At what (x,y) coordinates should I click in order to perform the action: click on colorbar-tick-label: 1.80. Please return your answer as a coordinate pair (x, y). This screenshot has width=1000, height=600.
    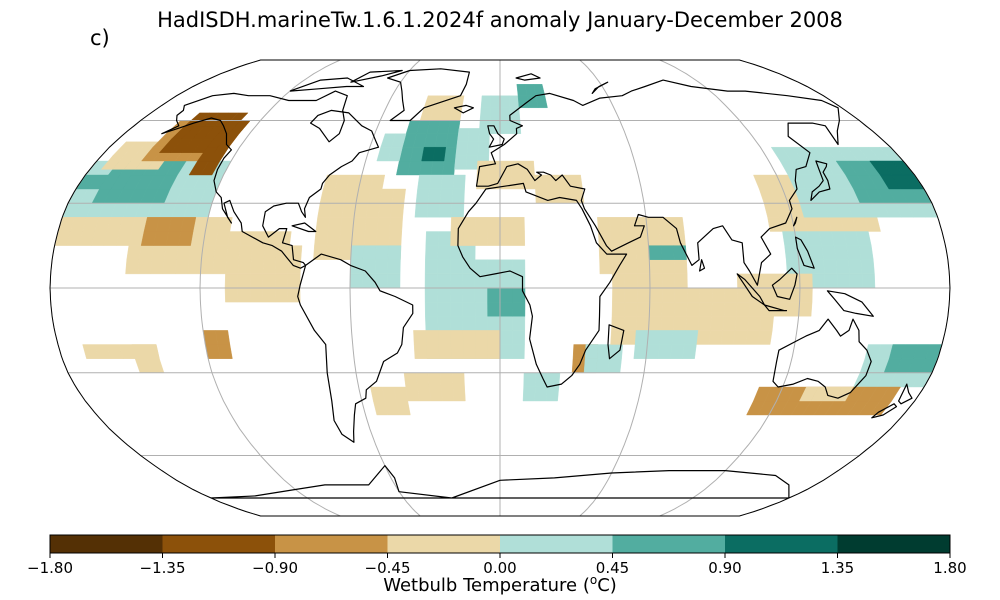
    Looking at the image, I should click on (950, 568).